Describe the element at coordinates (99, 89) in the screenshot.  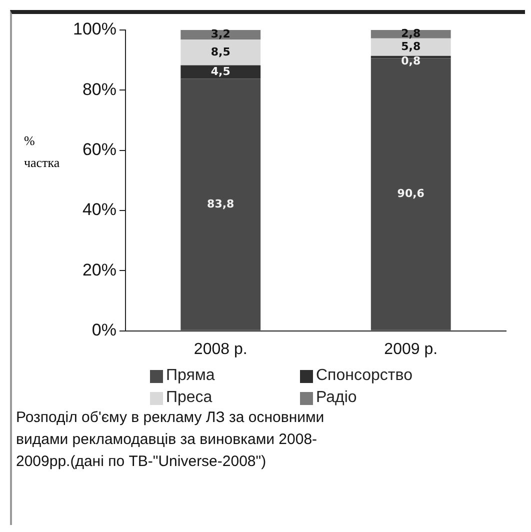
I see `y-tick-label: 80%` at that location.